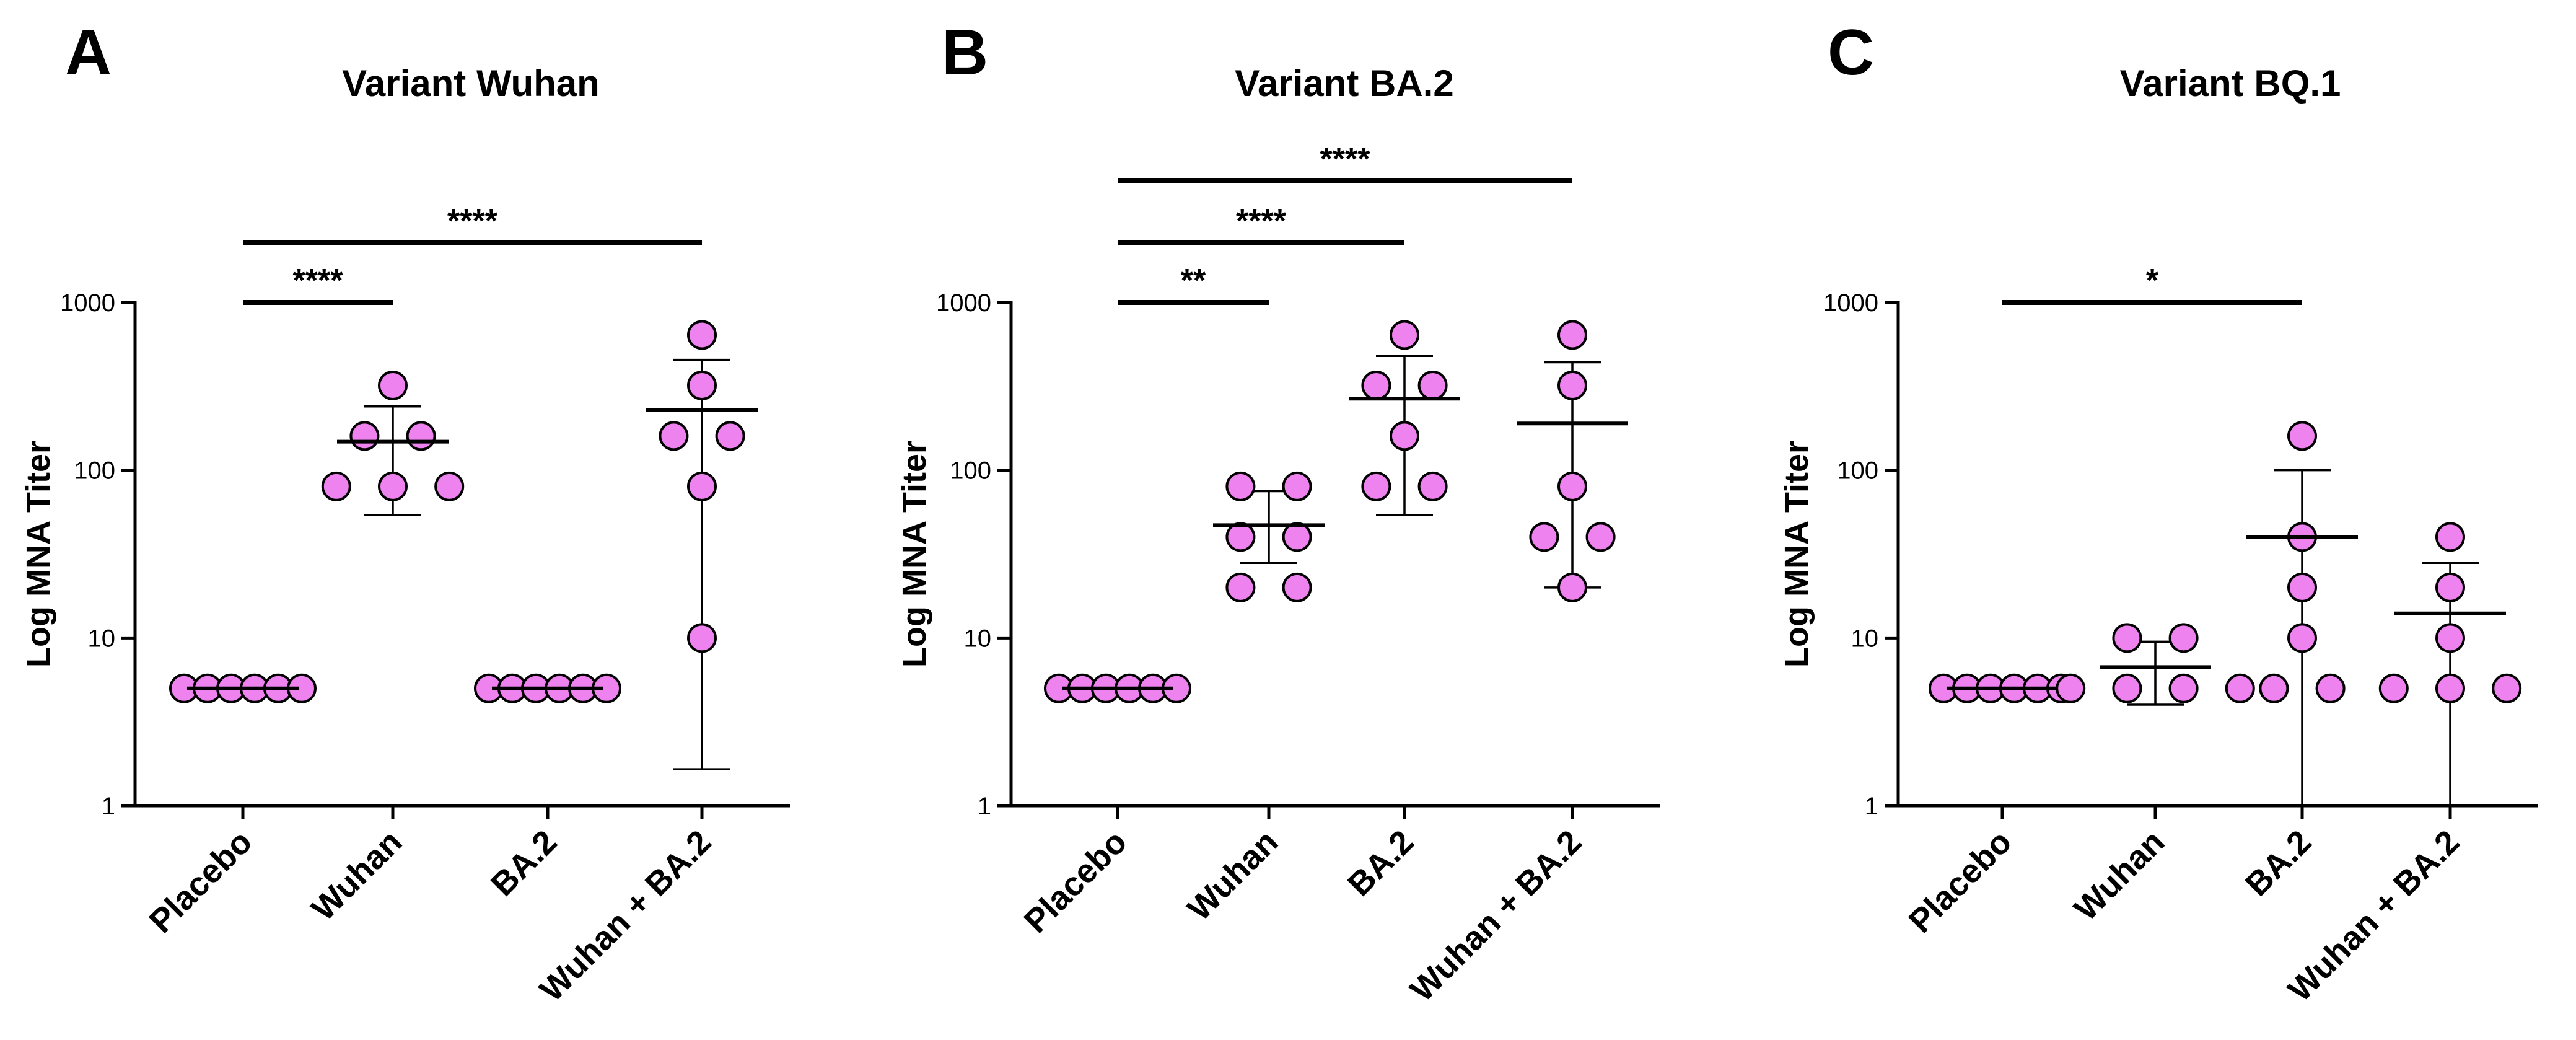 This screenshot has height=1040, width=2576. Describe the element at coordinates (88, 53) in the screenshot. I see `panel-letter: A` at that location.